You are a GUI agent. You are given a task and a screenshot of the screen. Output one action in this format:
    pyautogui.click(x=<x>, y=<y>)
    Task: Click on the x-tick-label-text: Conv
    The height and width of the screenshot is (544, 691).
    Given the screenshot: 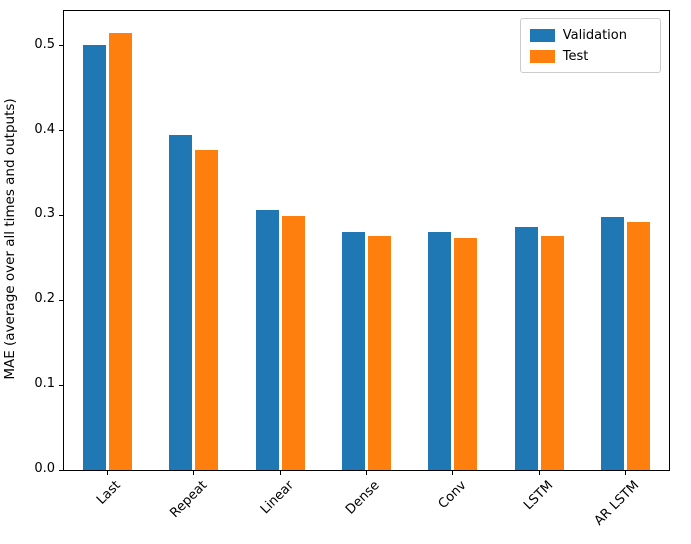 What is the action you would take?
    pyautogui.click(x=452, y=495)
    